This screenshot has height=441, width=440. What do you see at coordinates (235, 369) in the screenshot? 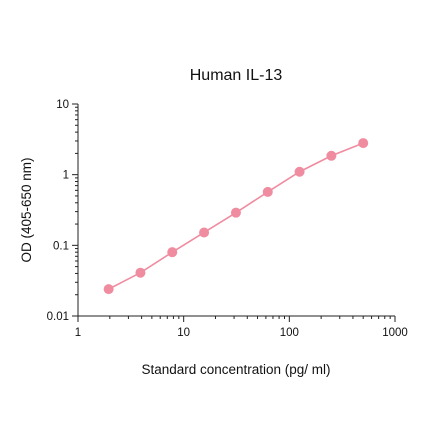
I see `x-axis-label: Standard concentration (pg/ ml)` at bounding box center [235, 369].